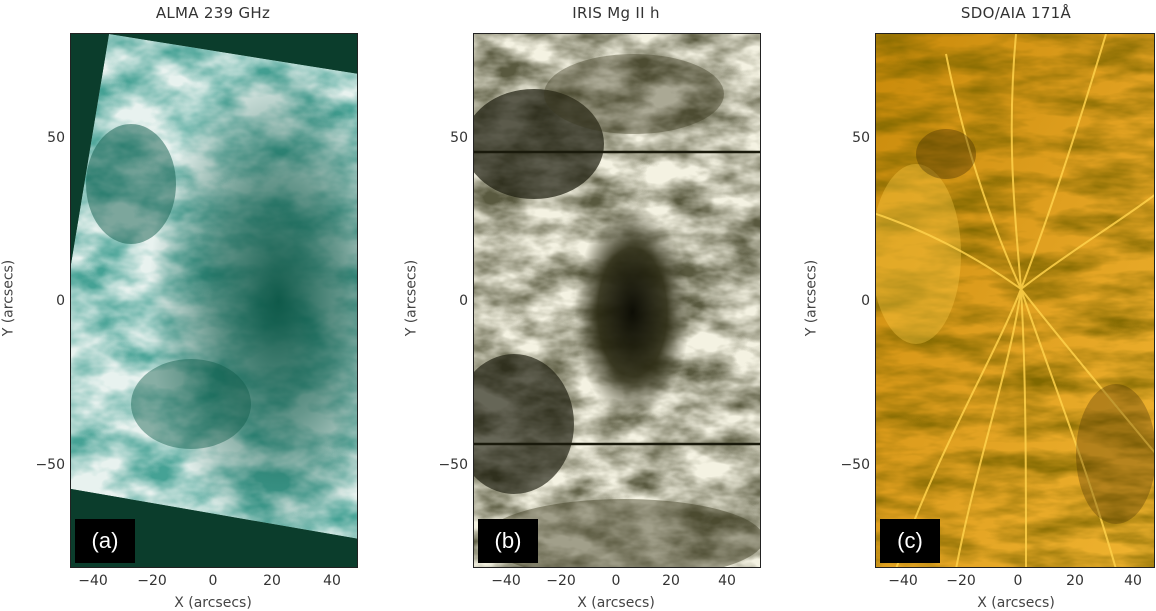 This screenshot has width=1156, height=611. Describe the element at coordinates (910, 541) in the screenshot. I see `panel-label: (c)` at that location.